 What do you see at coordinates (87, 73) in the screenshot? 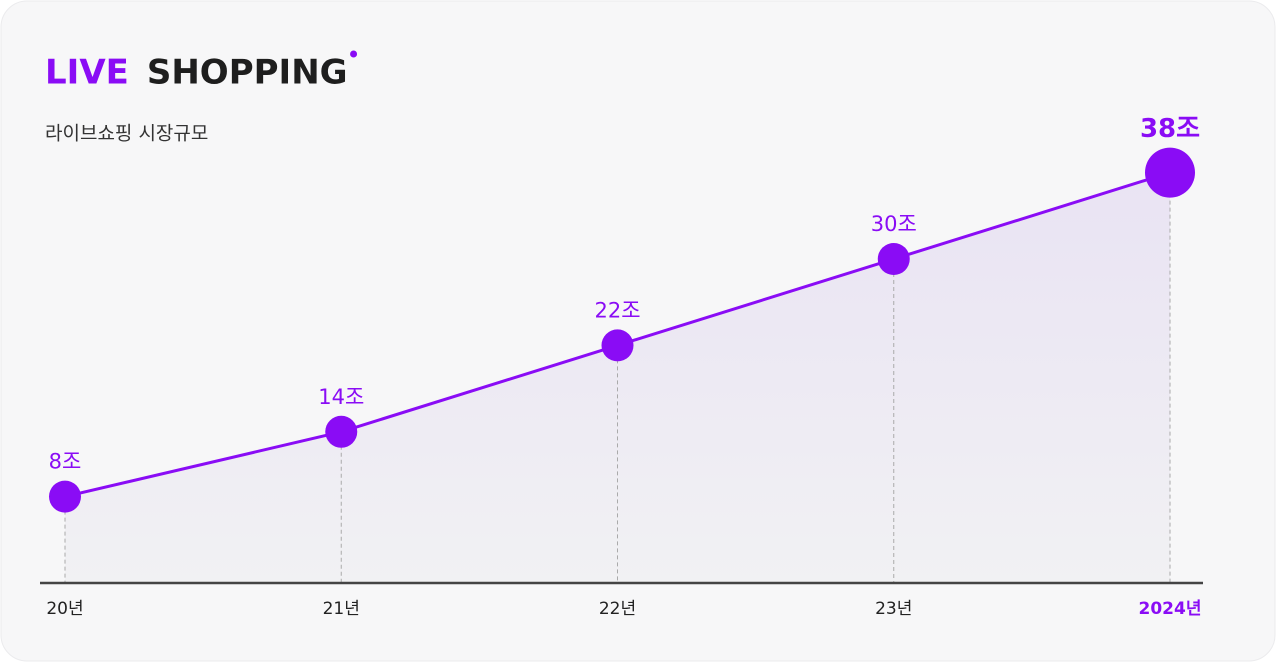
I see `title-accent: LIVE` at bounding box center [87, 73].